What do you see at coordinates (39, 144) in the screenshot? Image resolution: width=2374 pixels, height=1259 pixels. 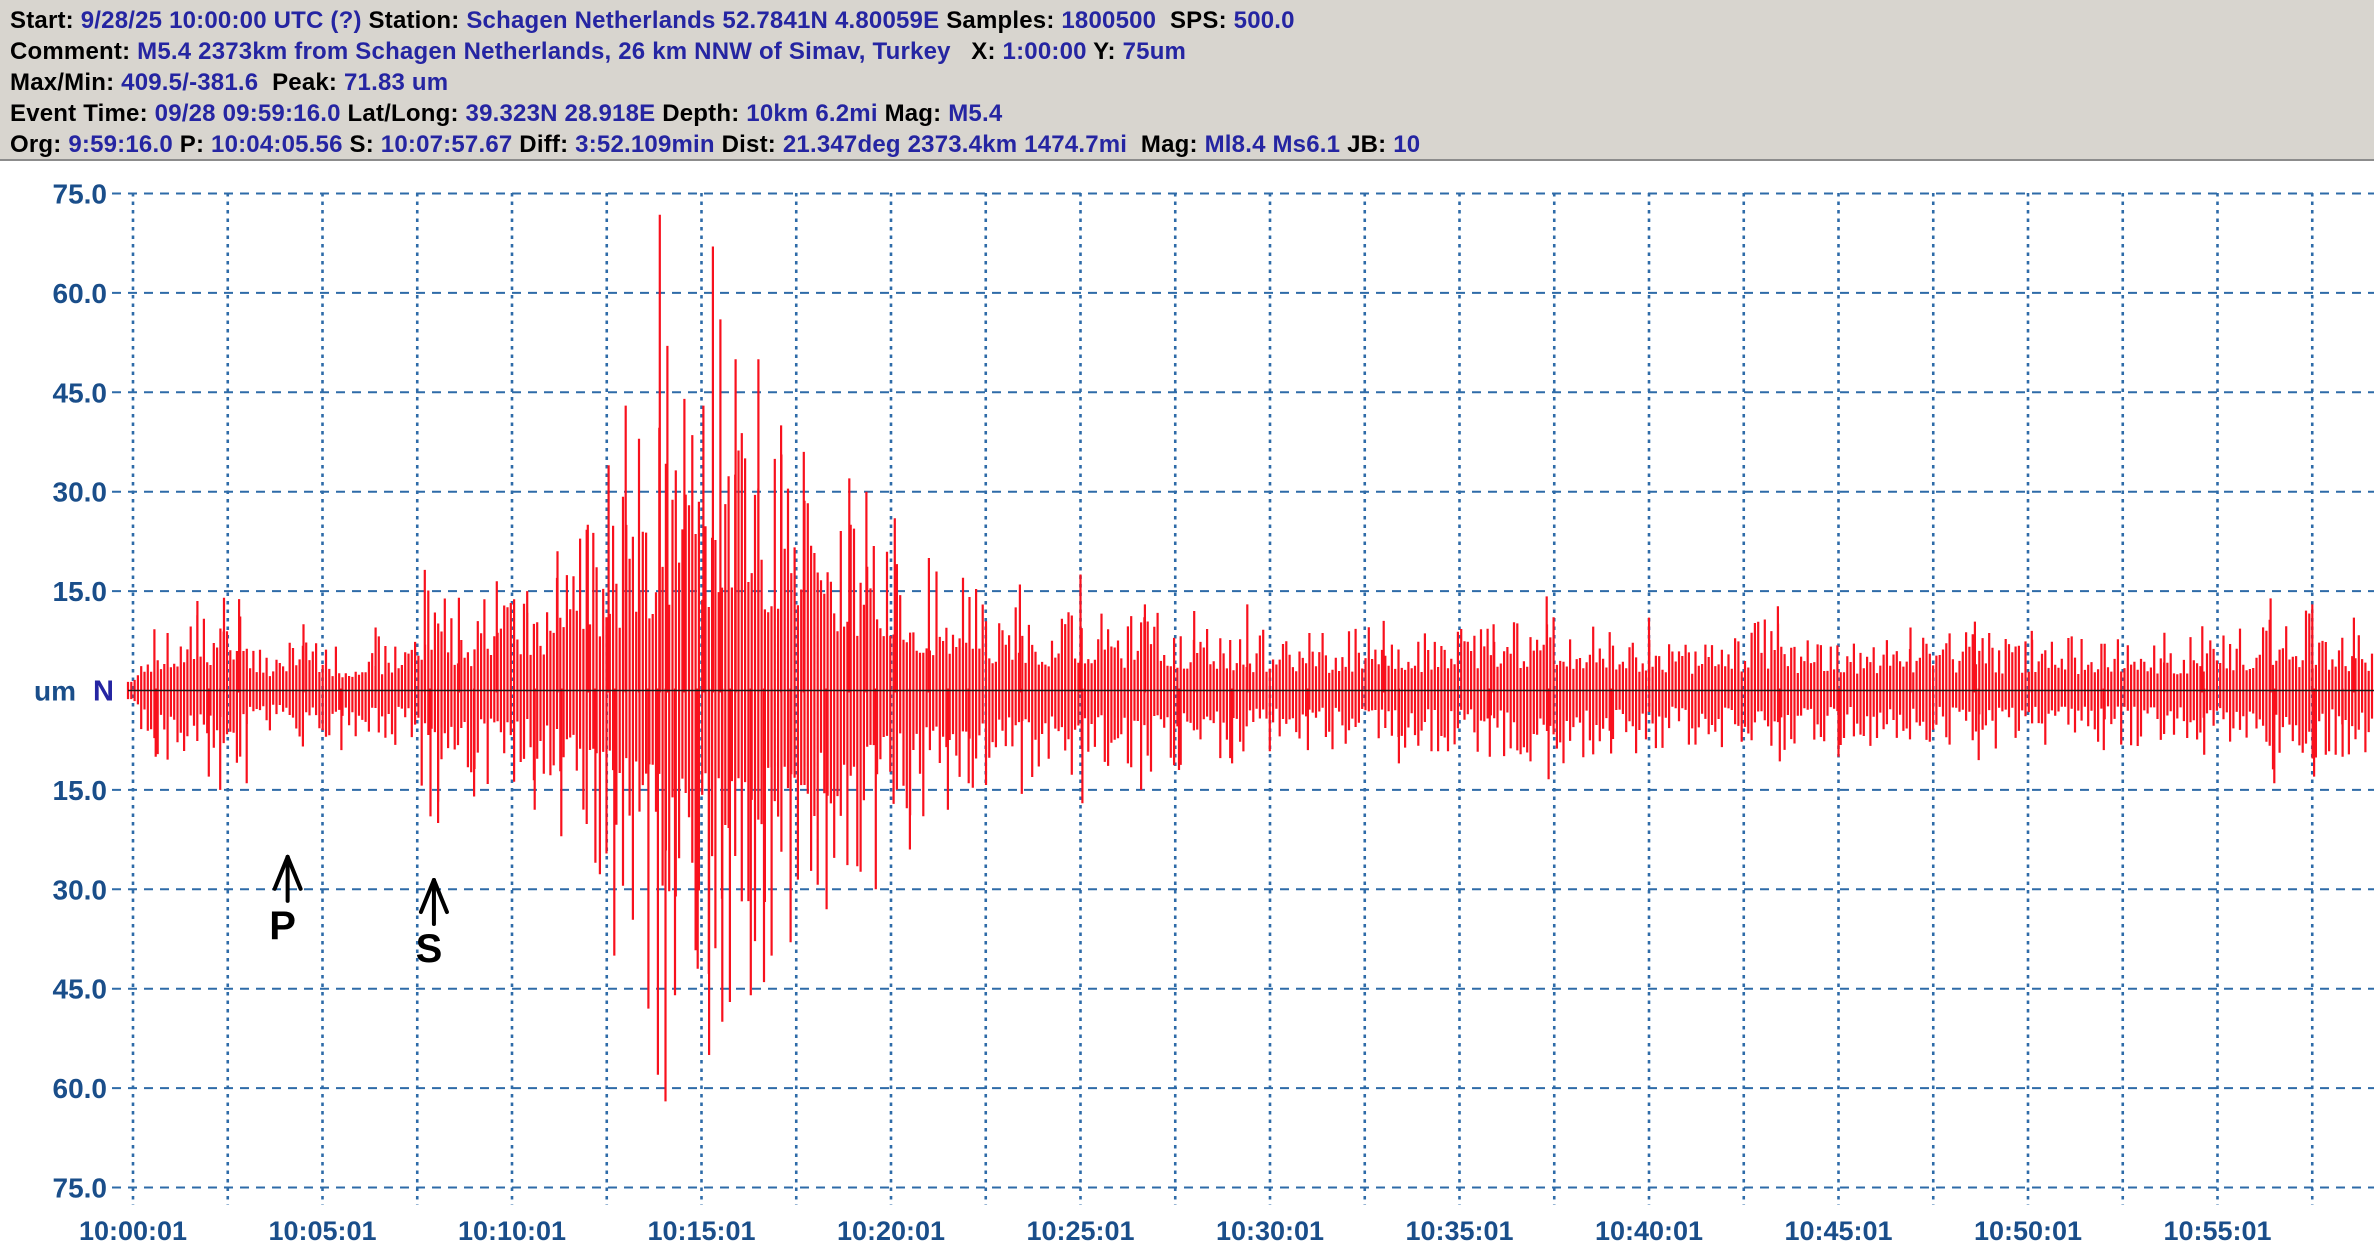 I see `origin-line-seg-0: Org:` at bounding box center [39, 144].